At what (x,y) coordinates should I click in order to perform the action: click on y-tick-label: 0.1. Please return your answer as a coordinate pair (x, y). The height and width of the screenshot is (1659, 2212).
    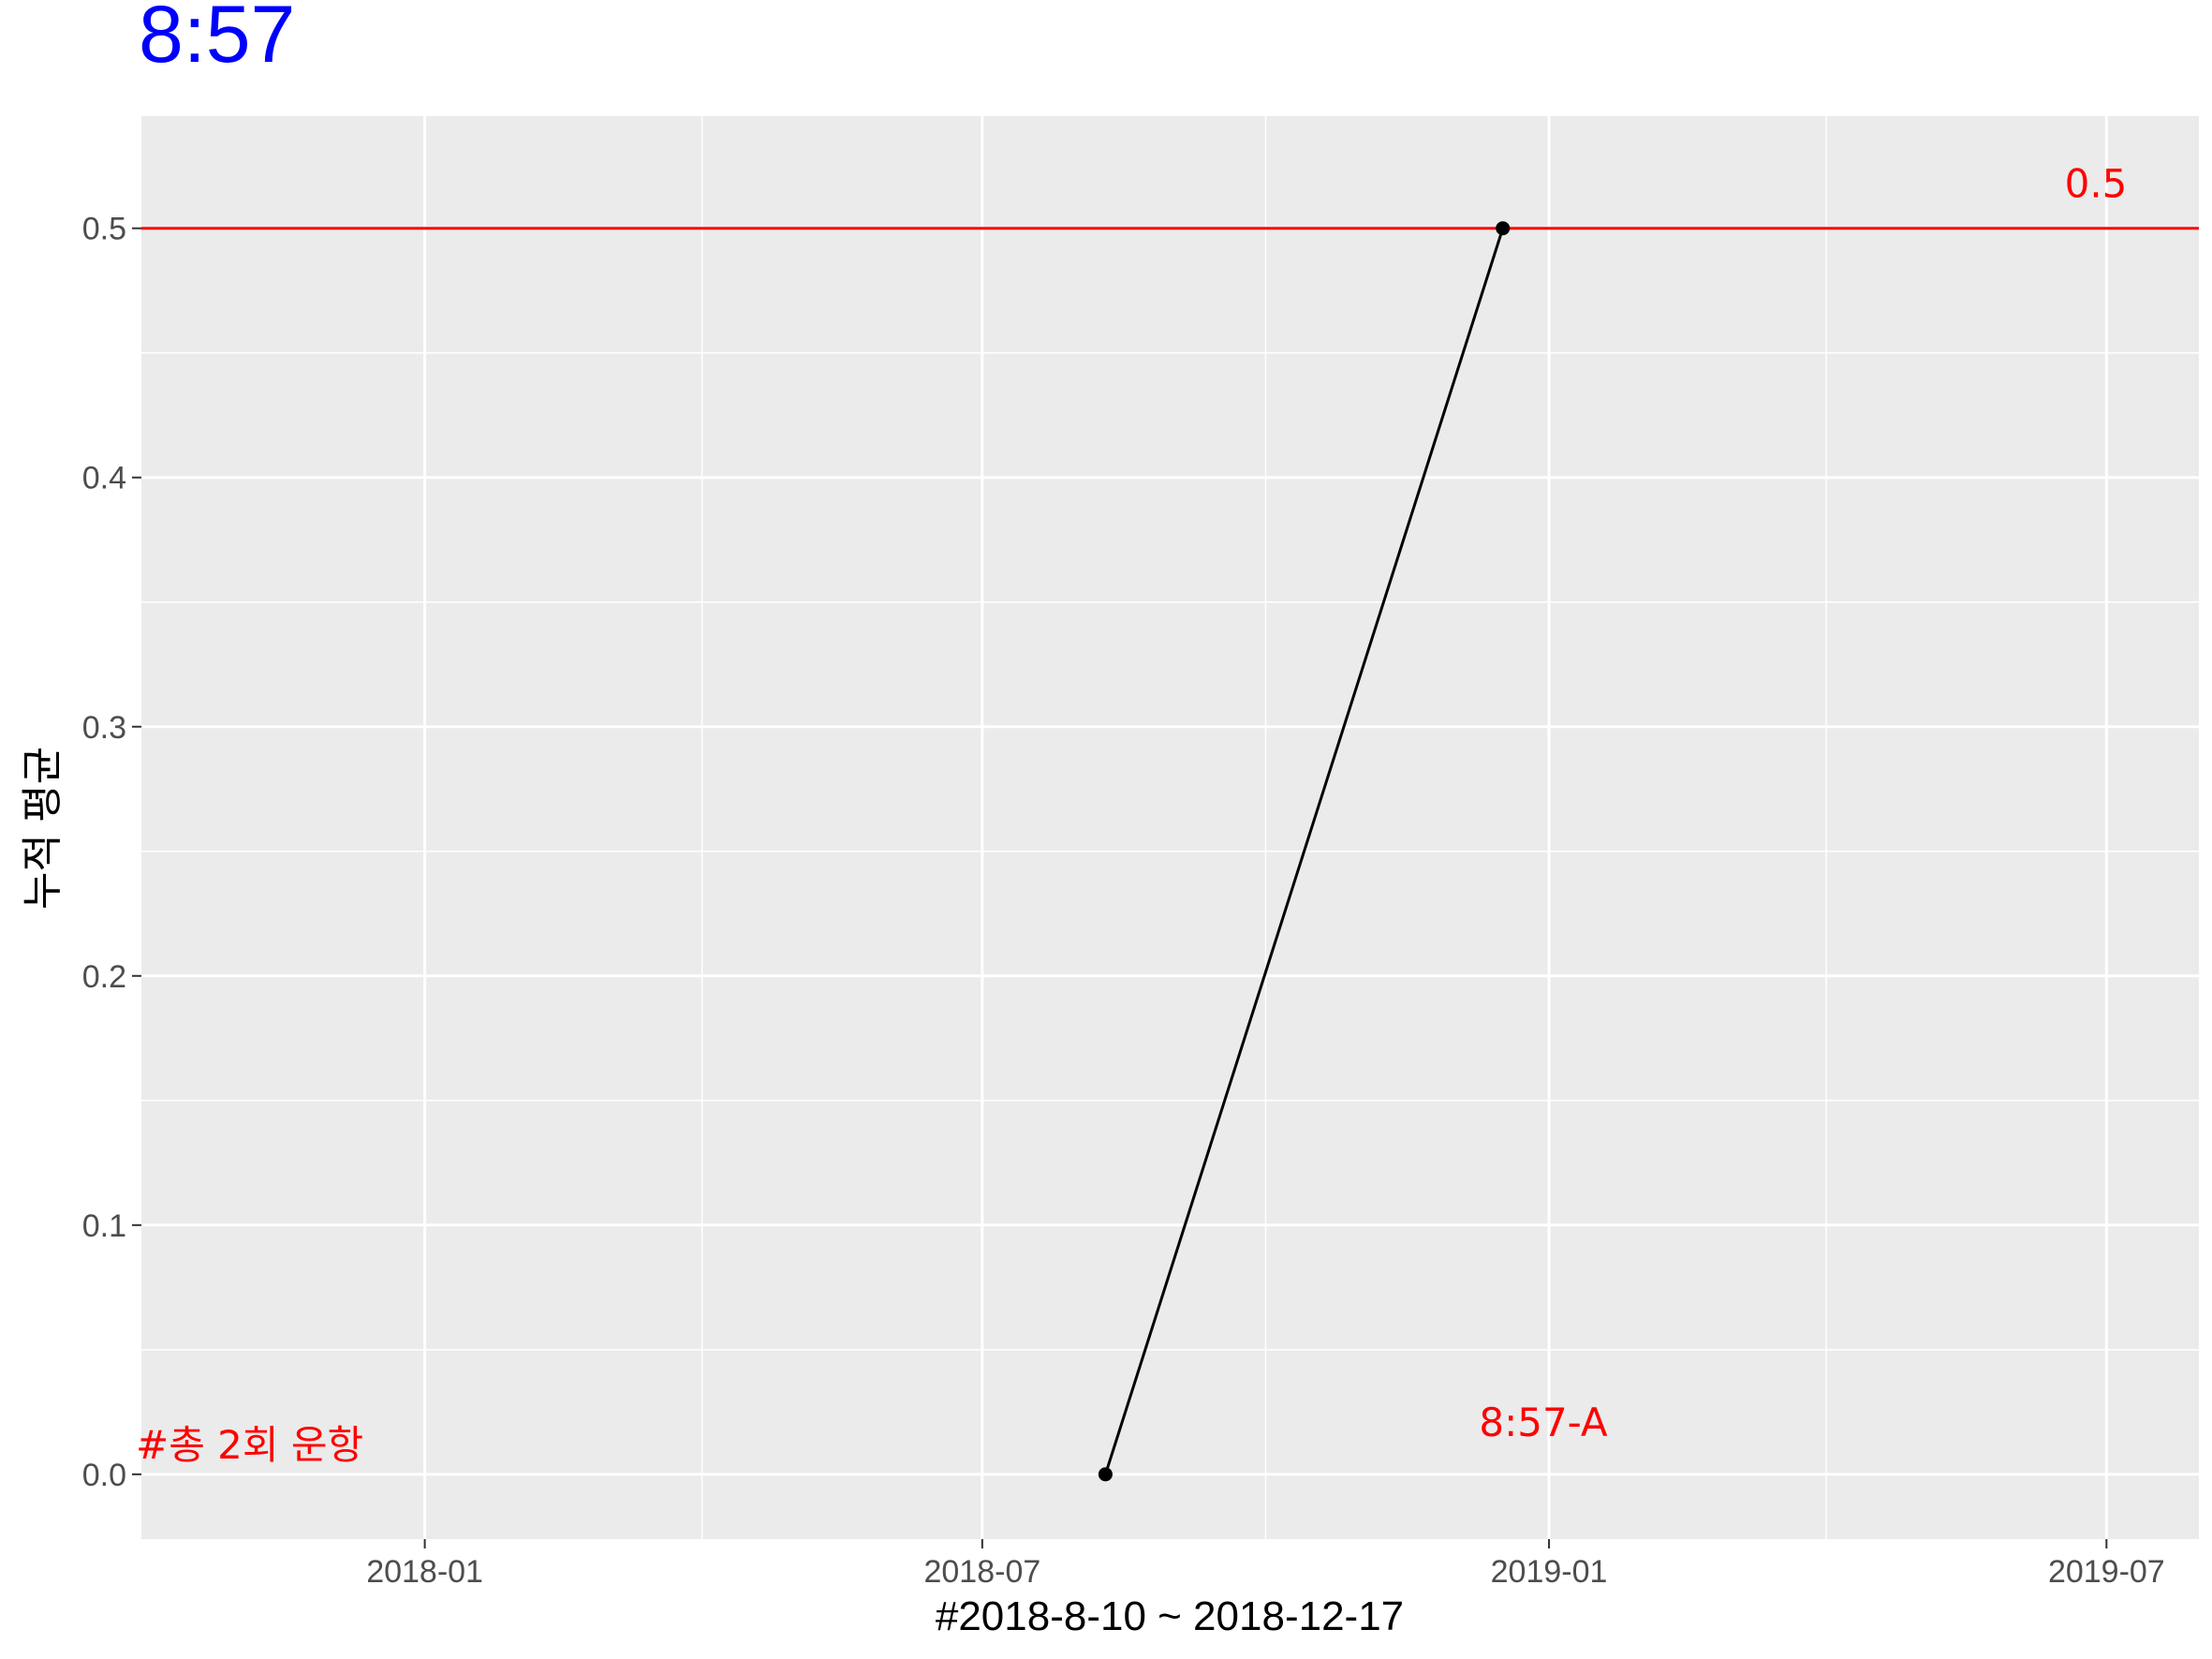
    Looking at the image, I should click on (104, 1226).